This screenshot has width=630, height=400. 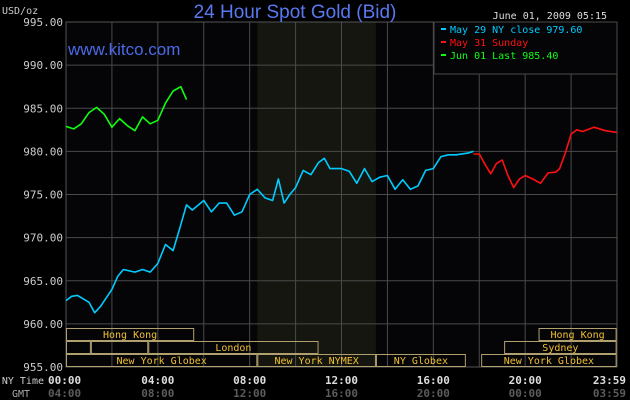 I want to click on gmt-label: GMT, so click(x=21, y=394).